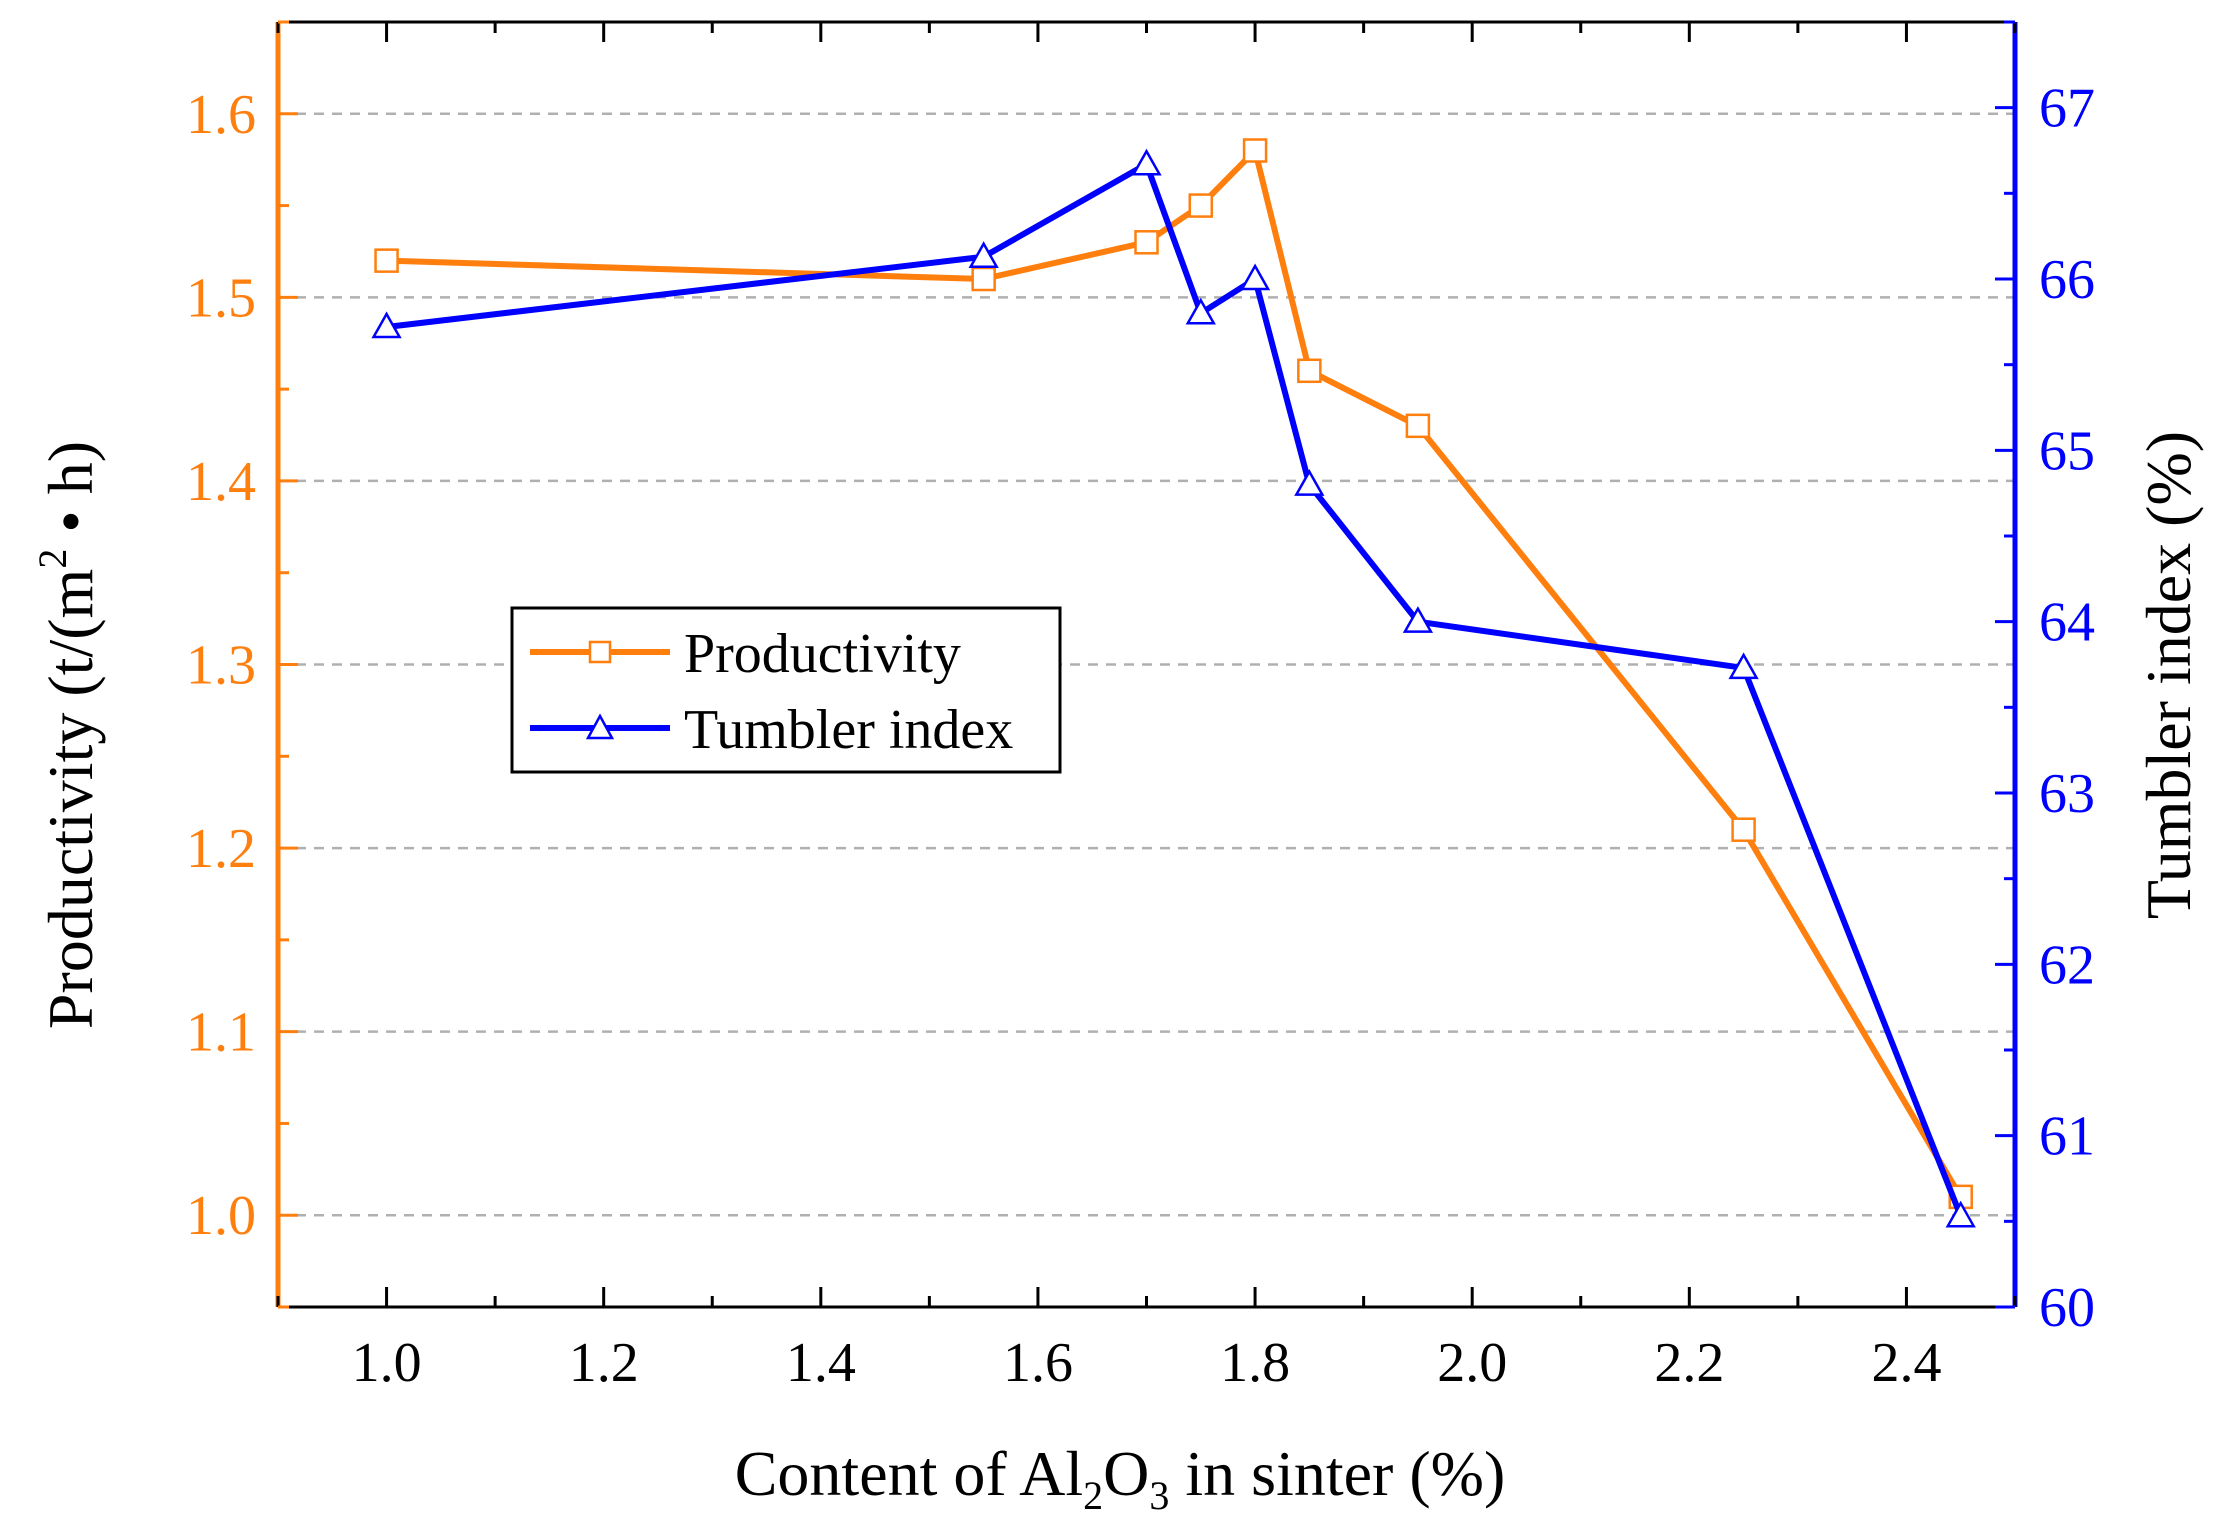  What do you see at coordinates (909, 1473) in the screenshot?
I see `x-axis-title-part-1: Content of Al` at bounding box center [909, 1473].